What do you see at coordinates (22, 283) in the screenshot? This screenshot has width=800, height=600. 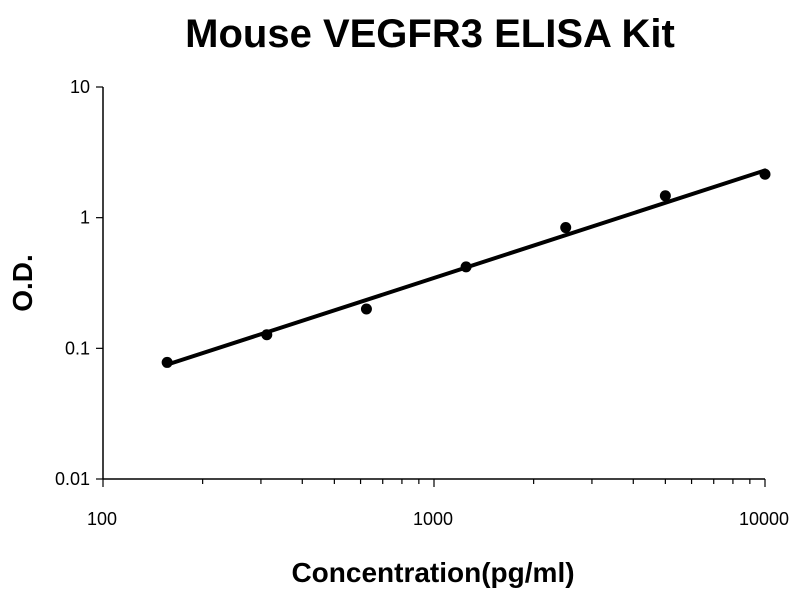 I see `y-axis-title: O.D.` at bounding box center [22, 283].